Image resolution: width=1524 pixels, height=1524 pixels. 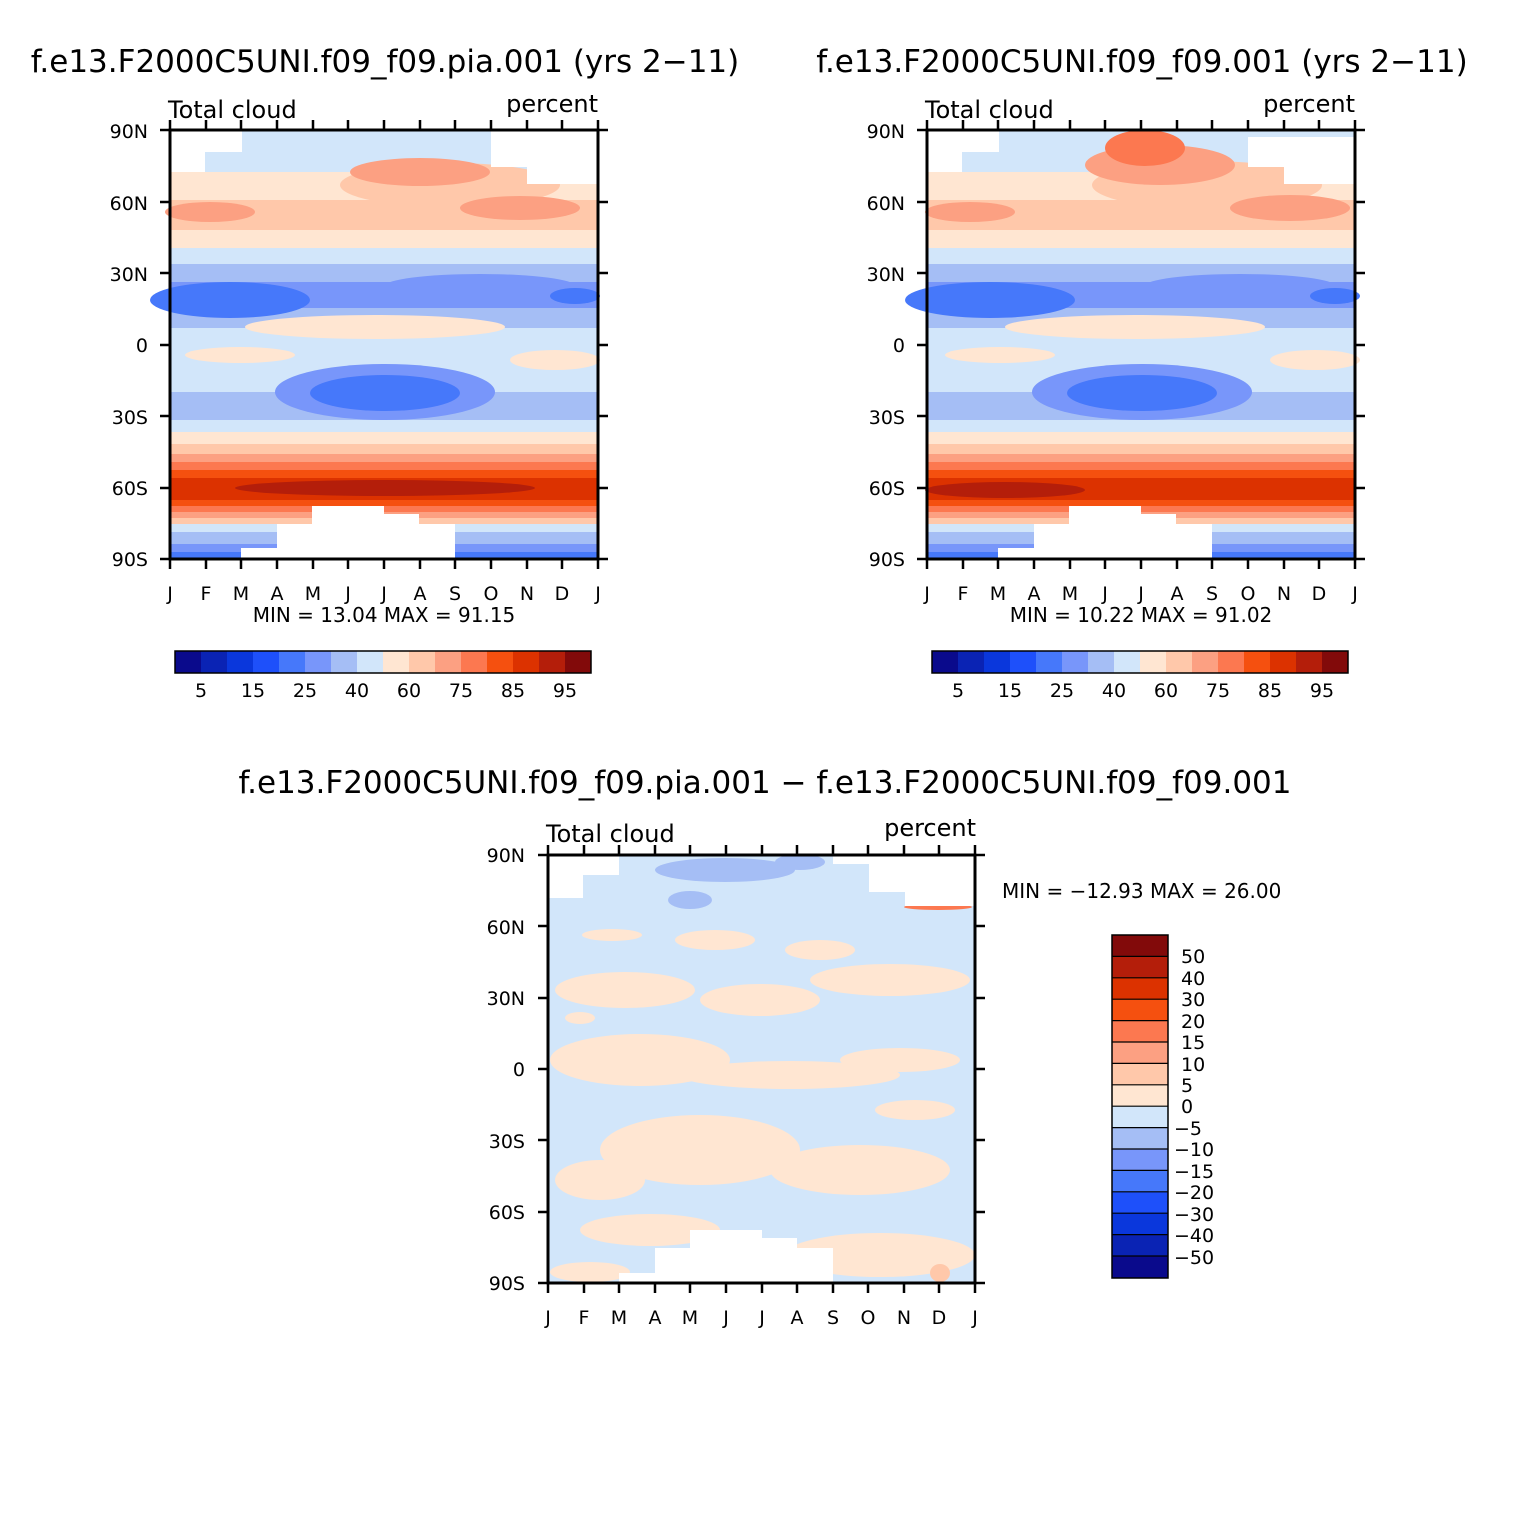 What do you see at coordinates (887, 418) in the screenshot?
I see `y-tick-label: 30S` at bounding box center [887, 418].